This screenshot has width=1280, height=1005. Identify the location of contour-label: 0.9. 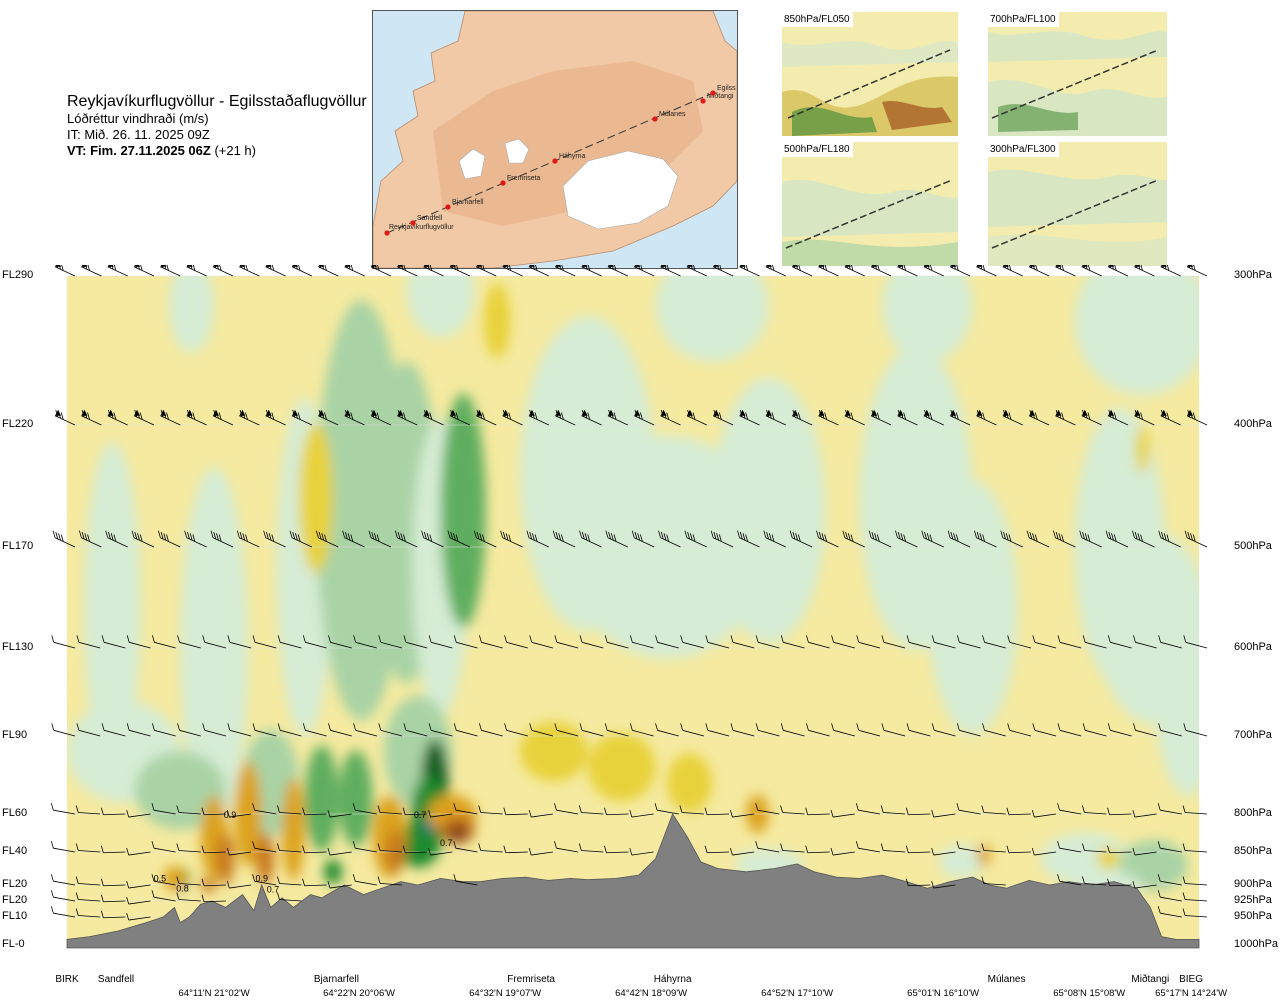
(261, 879).